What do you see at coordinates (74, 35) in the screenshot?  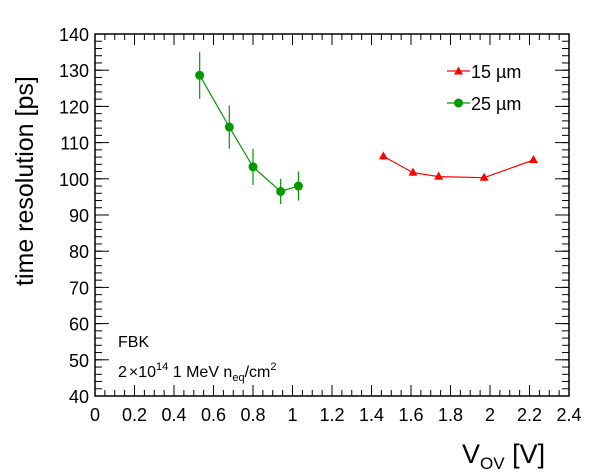 I see `y-tick-label: 140` at bounding box center [74, 35].